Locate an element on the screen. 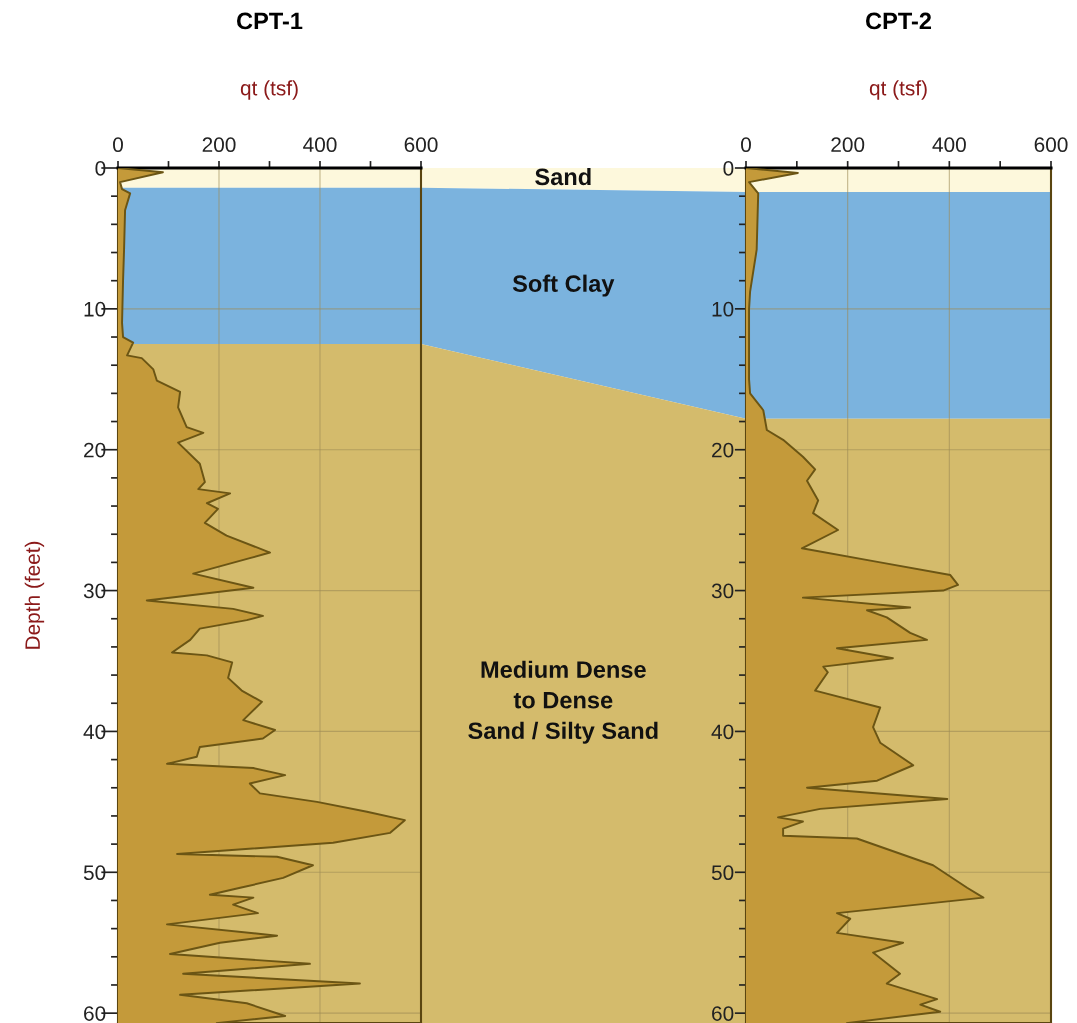 This screenshot has height=1023, width=1077. text: Medium Dense to Dense Sand / Silty Sand is located at coordinates (563, 702).